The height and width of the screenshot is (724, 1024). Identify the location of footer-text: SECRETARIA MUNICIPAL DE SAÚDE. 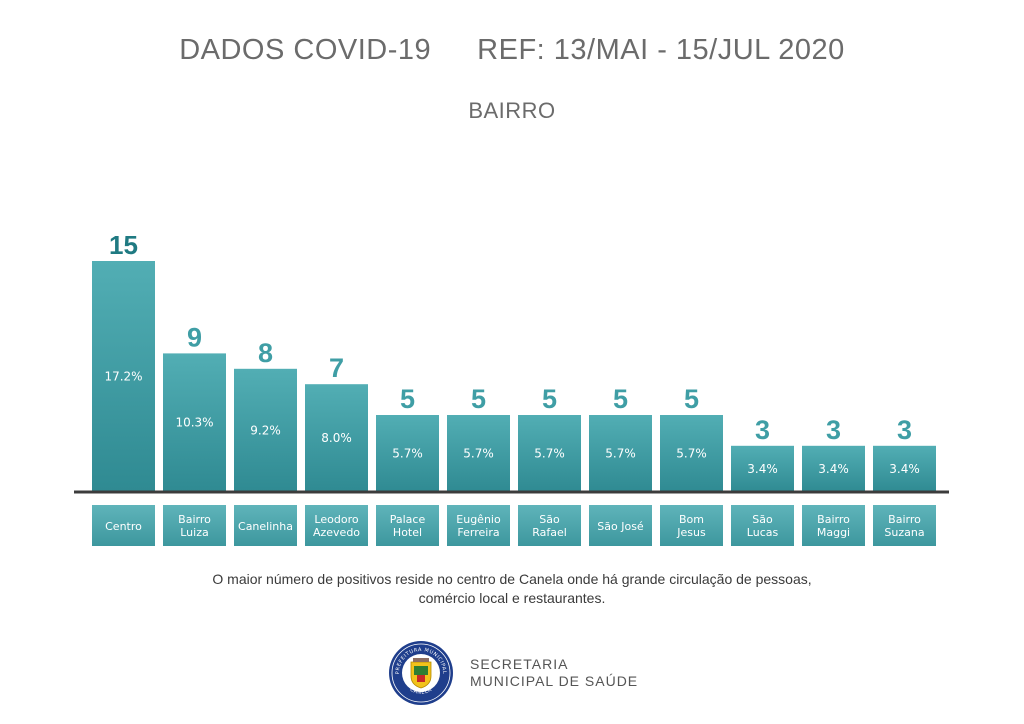
(554, 673).